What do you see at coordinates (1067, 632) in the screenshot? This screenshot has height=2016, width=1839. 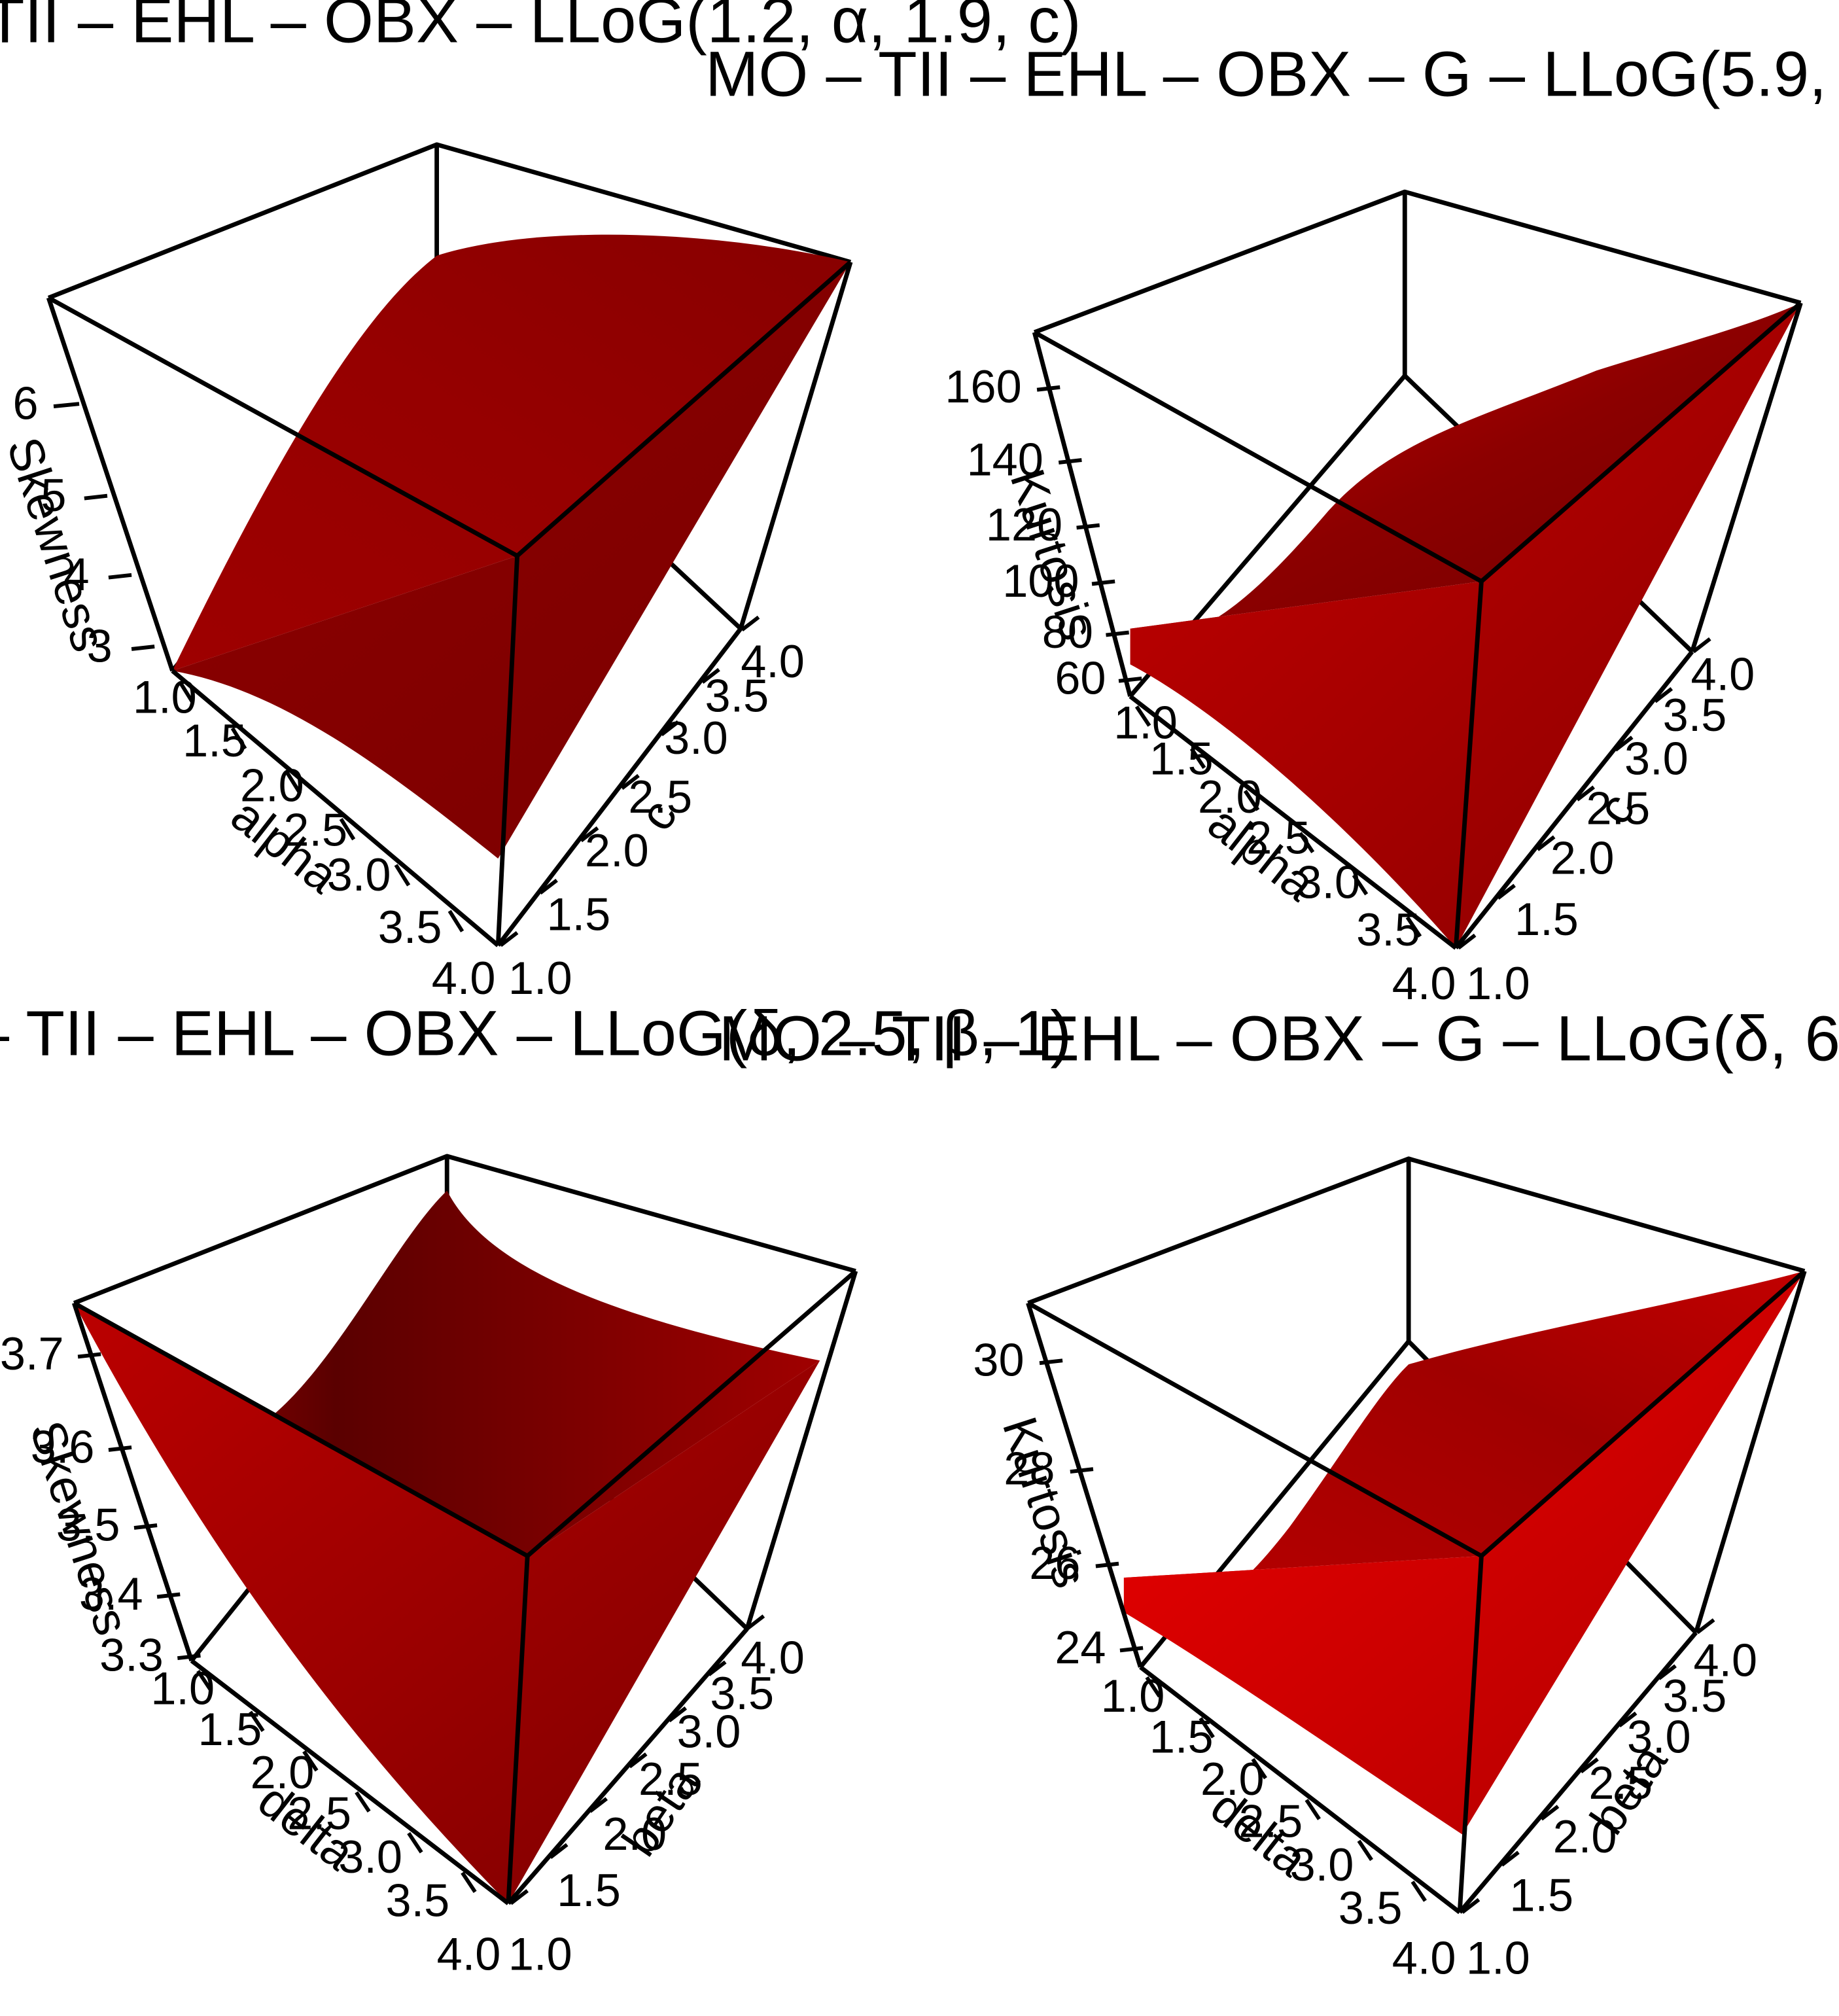 I see `panel-2-z-tick: 80` at bounding box center [1067, 632].